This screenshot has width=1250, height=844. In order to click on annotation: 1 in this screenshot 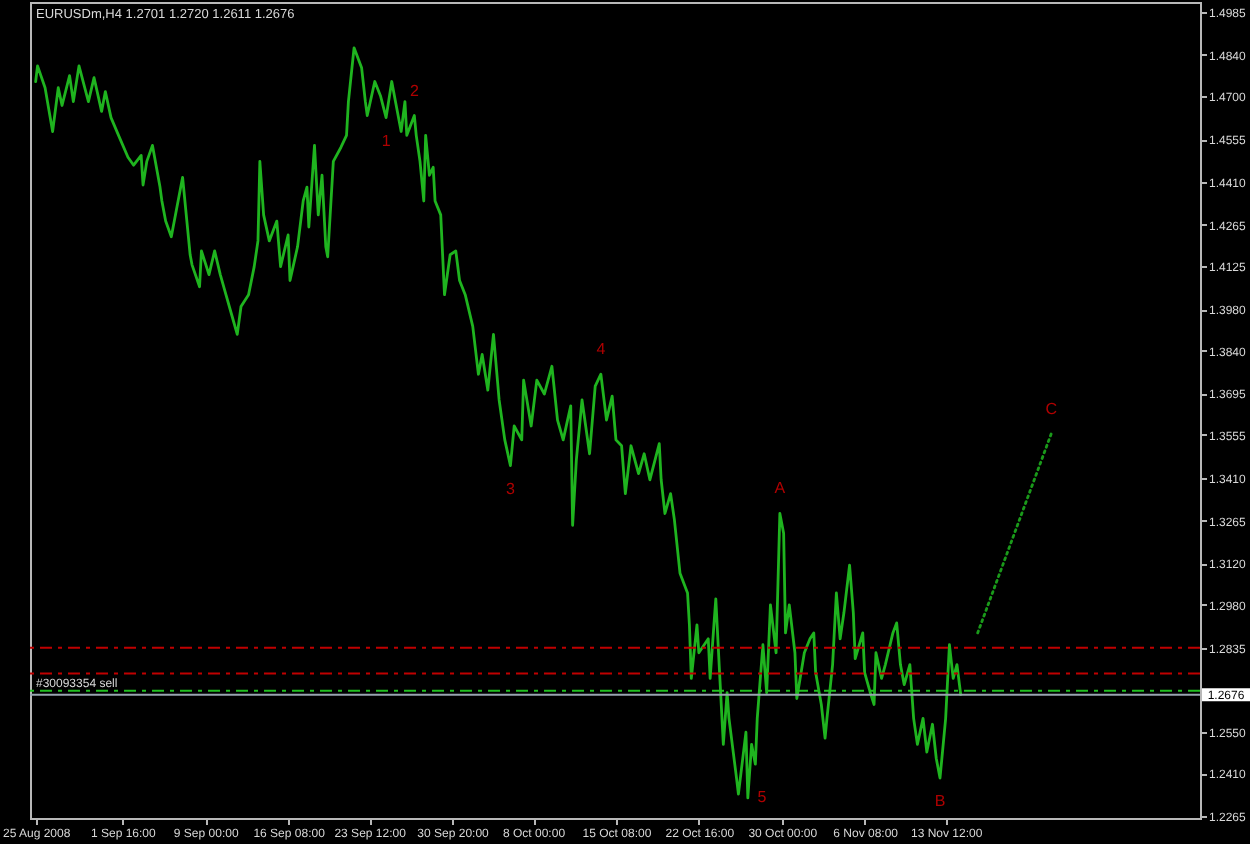, I will do `click(386, 140)`.